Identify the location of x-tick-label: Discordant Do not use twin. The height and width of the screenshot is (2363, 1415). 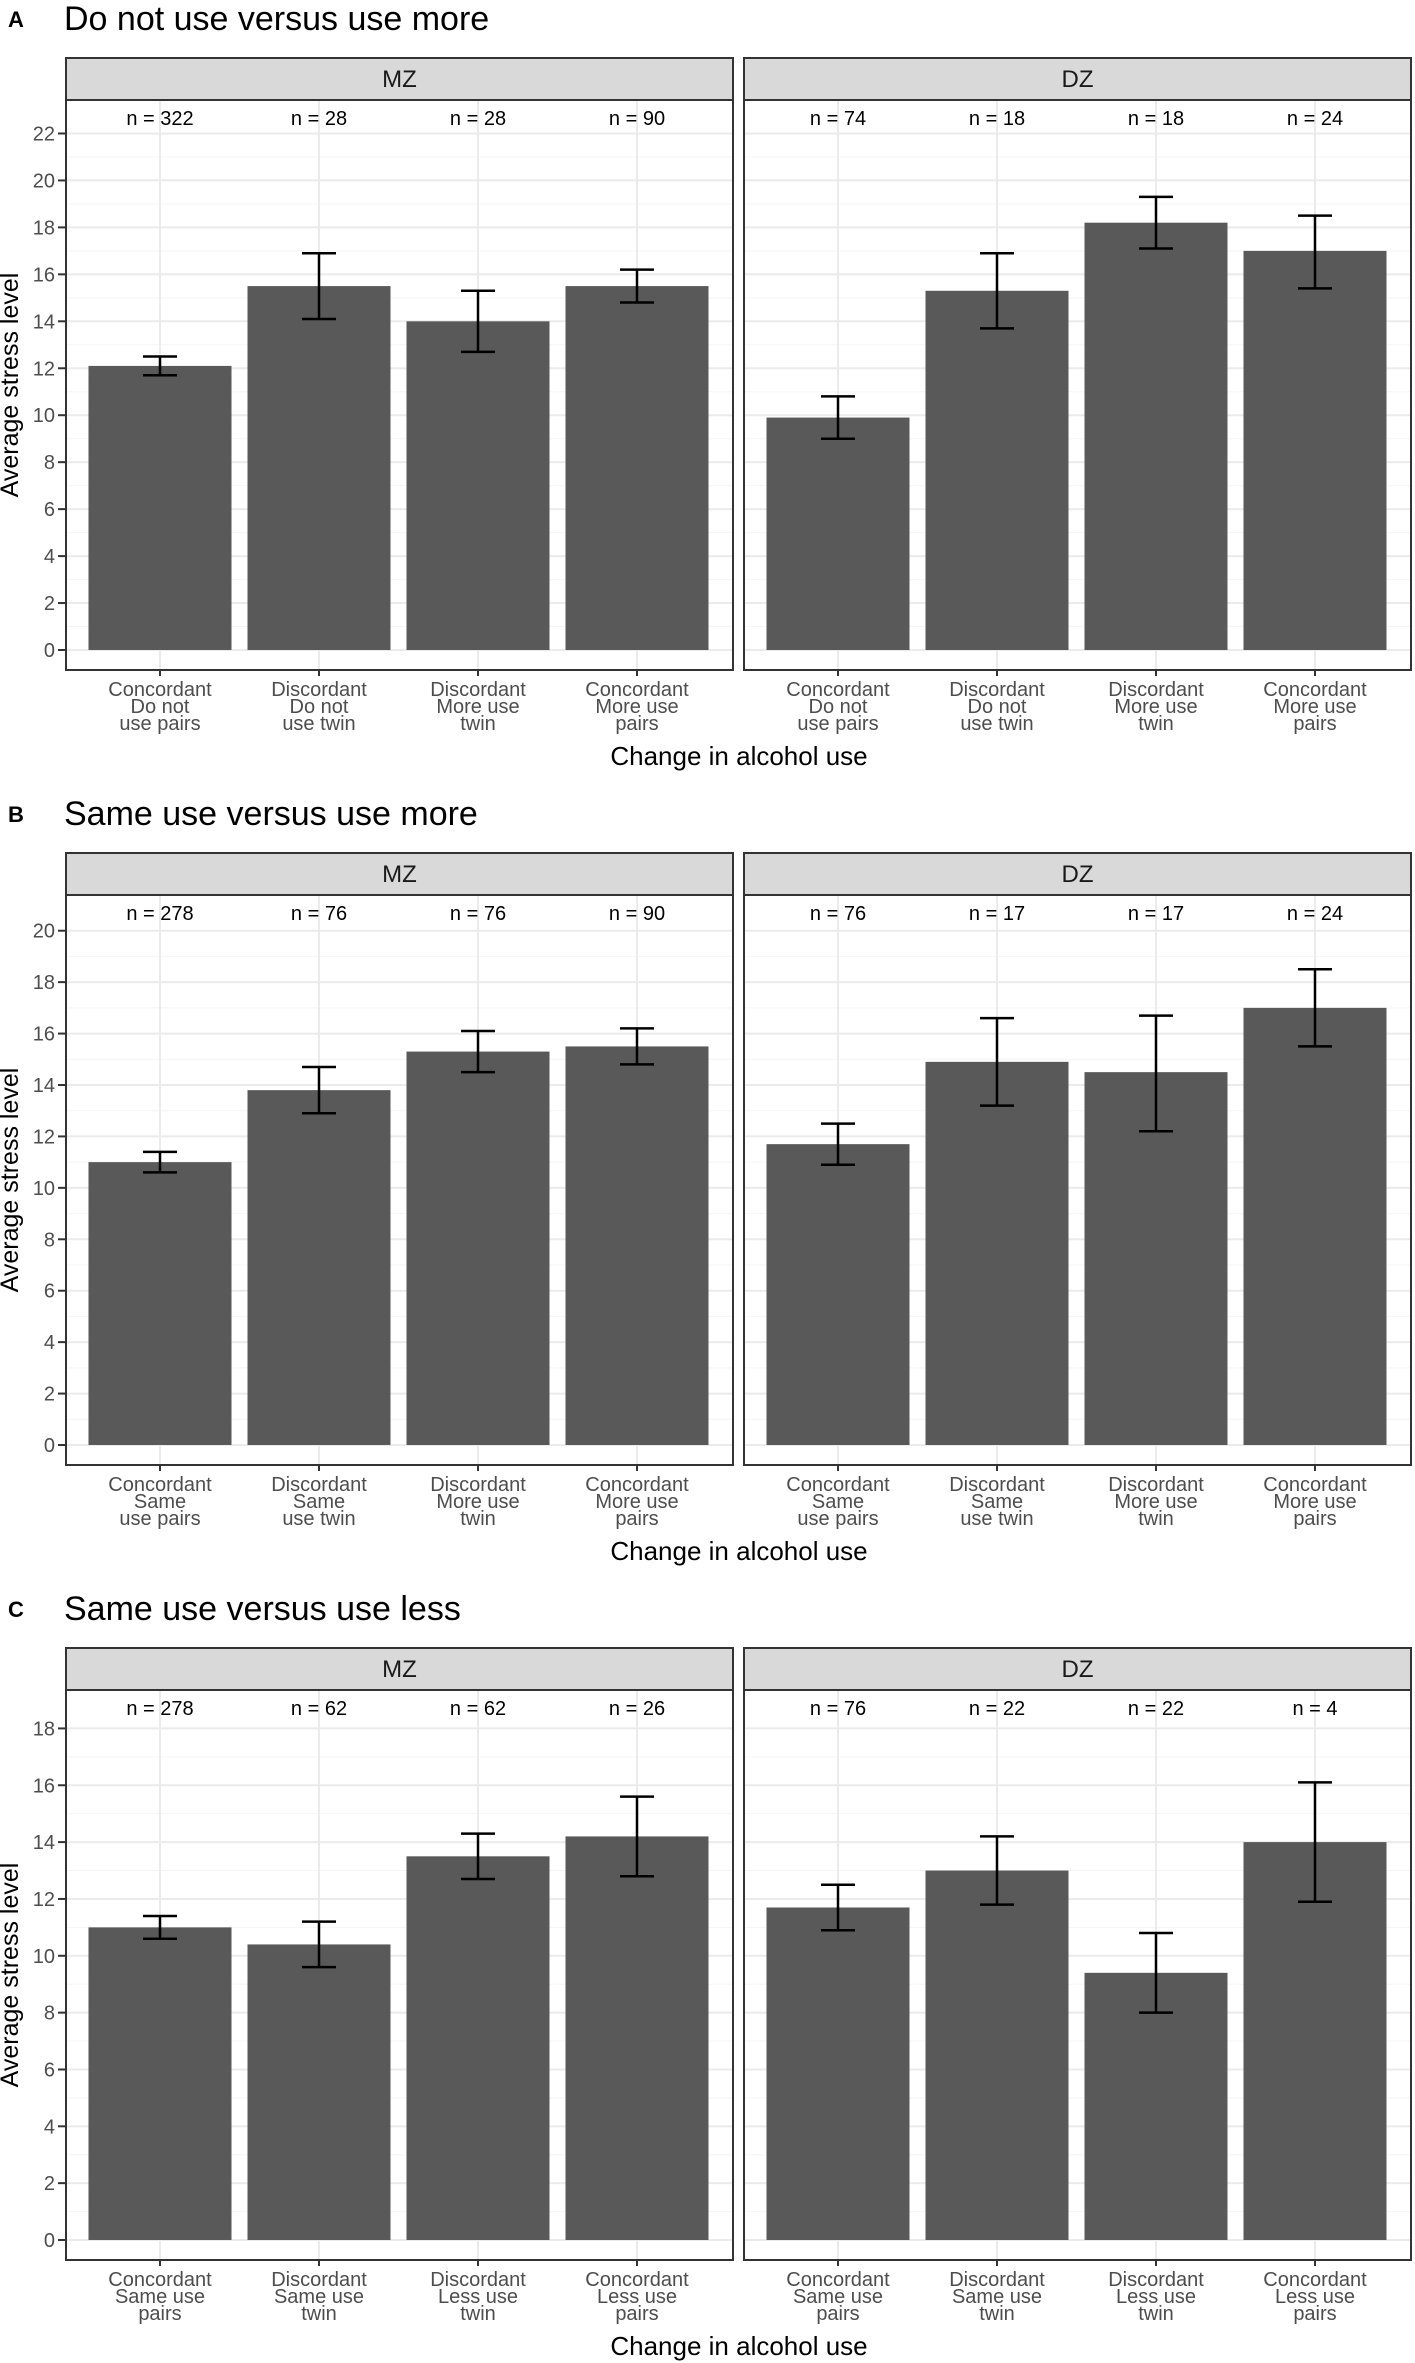
(319, 707).